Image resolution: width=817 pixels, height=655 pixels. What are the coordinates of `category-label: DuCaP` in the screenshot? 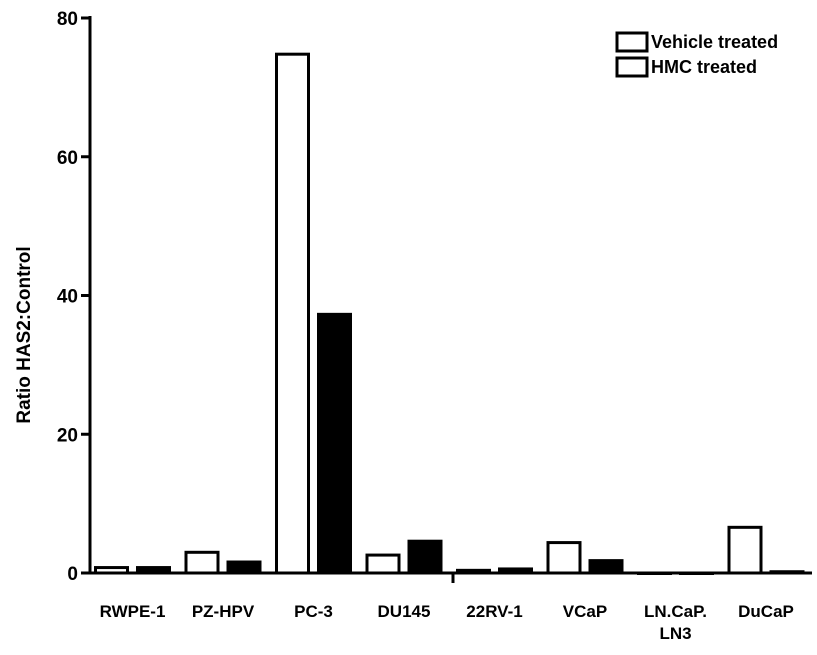 It's located at (766, 611).